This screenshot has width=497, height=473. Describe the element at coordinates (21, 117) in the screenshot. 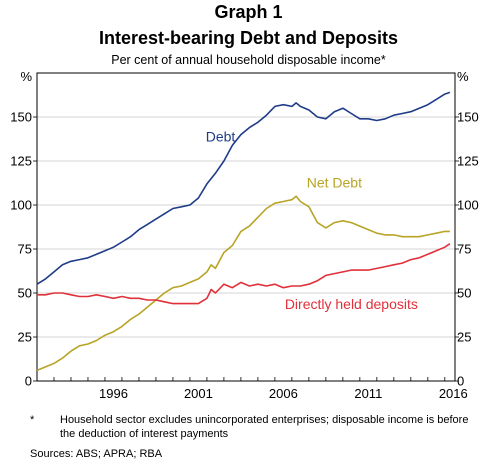

I see `y-tick-label-left: 150` at that location.